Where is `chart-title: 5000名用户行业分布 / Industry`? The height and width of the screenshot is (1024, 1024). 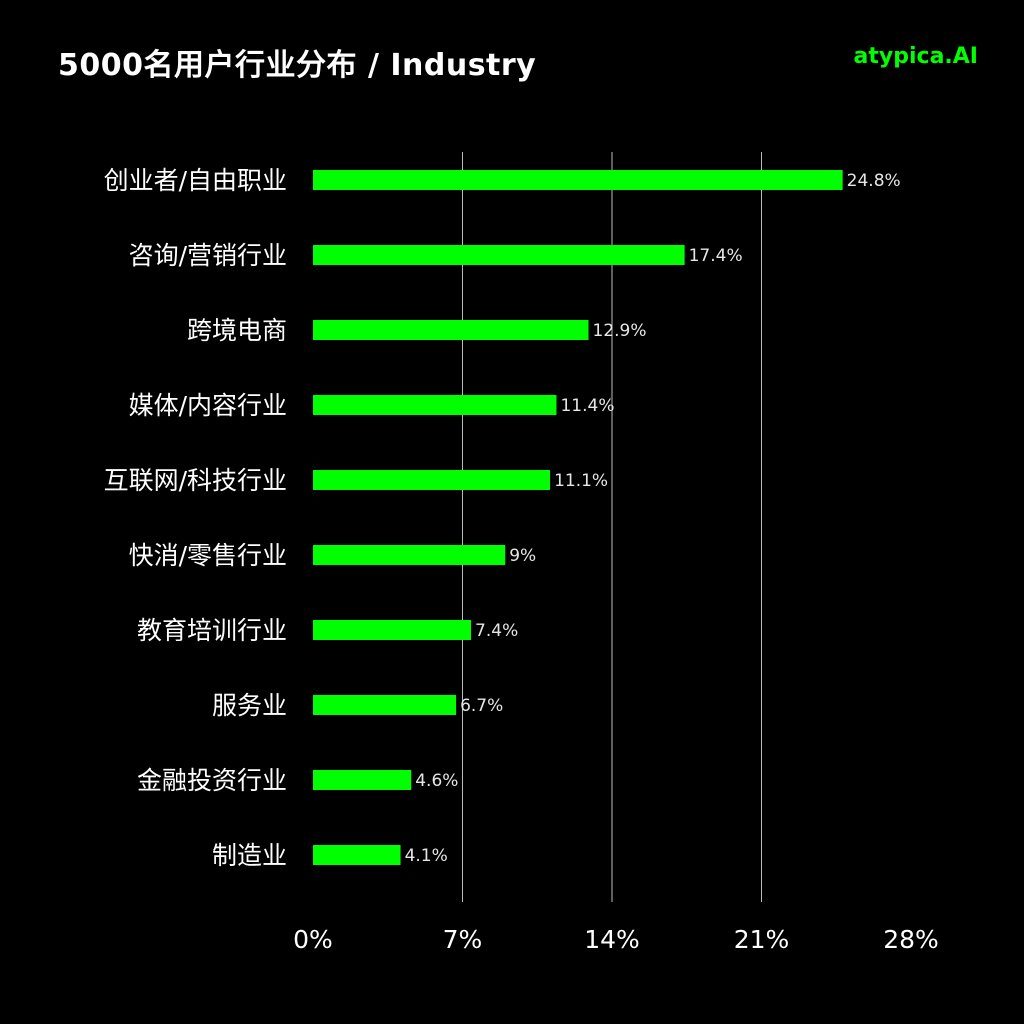 chart-title: 5000名用户行业分布 / Industry is located at coordinates (297, 65).